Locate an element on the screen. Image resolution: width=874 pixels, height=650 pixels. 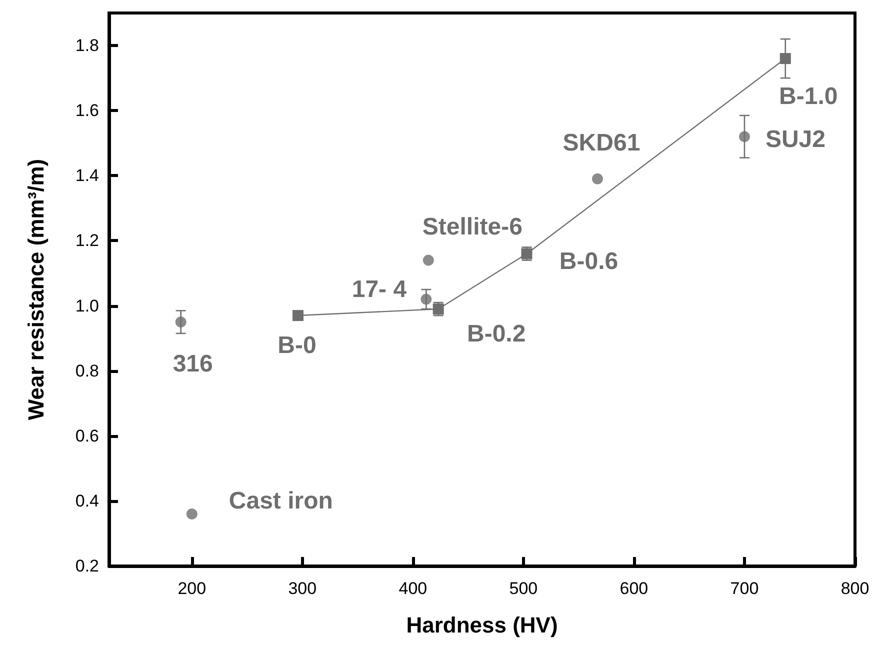
y-tick-label: 1.2 is located at coordinates (87, 240).